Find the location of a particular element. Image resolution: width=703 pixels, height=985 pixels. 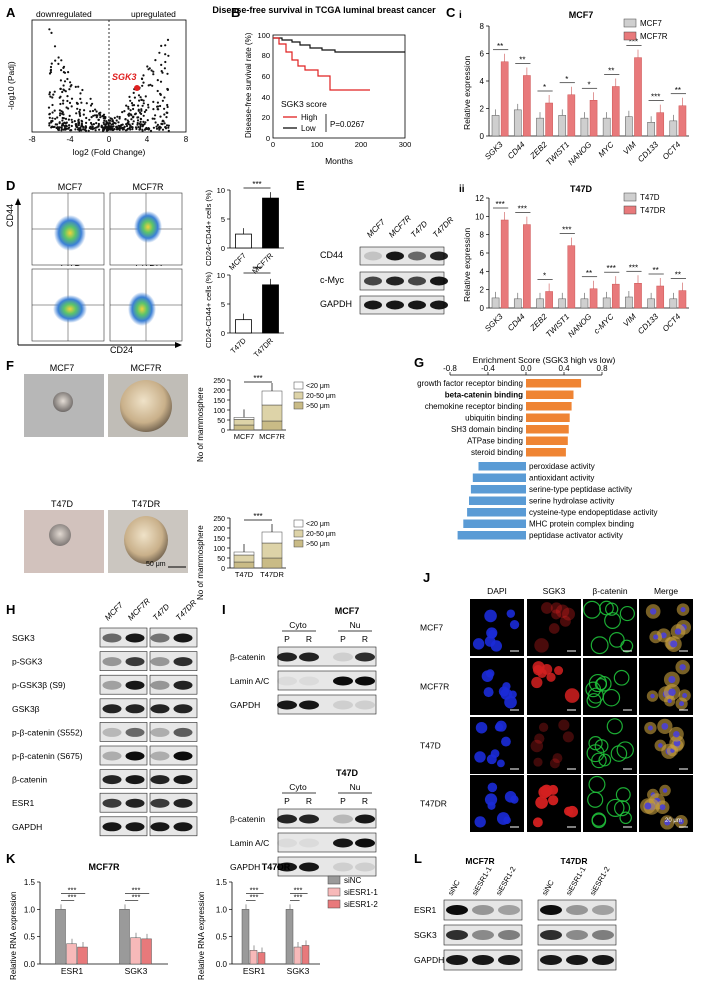

sgk3-point is located at coordinates (137, 88).